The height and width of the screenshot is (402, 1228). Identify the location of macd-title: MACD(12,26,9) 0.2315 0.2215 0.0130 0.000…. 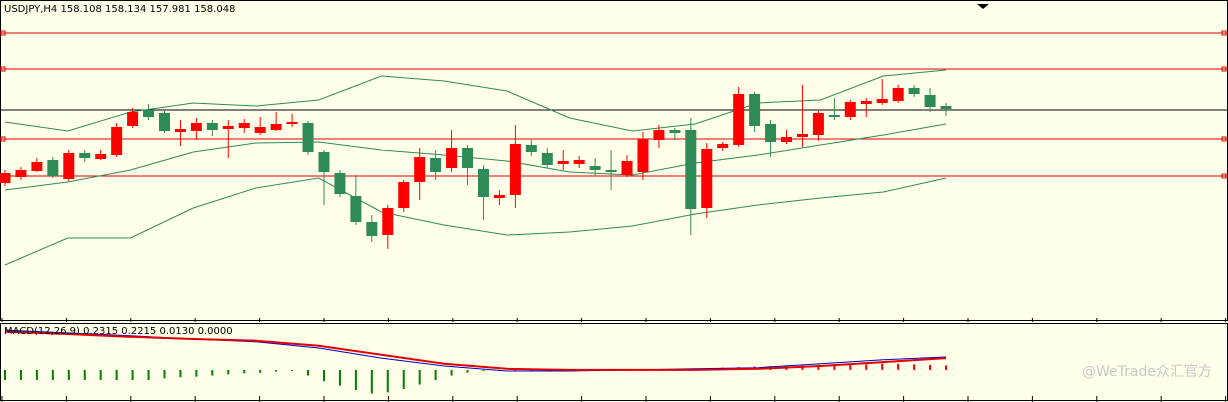
(118, 331).